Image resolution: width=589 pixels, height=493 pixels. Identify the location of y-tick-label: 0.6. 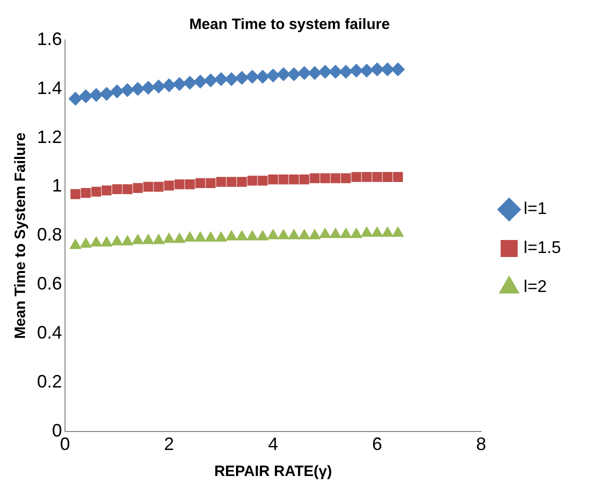
(49, 284).